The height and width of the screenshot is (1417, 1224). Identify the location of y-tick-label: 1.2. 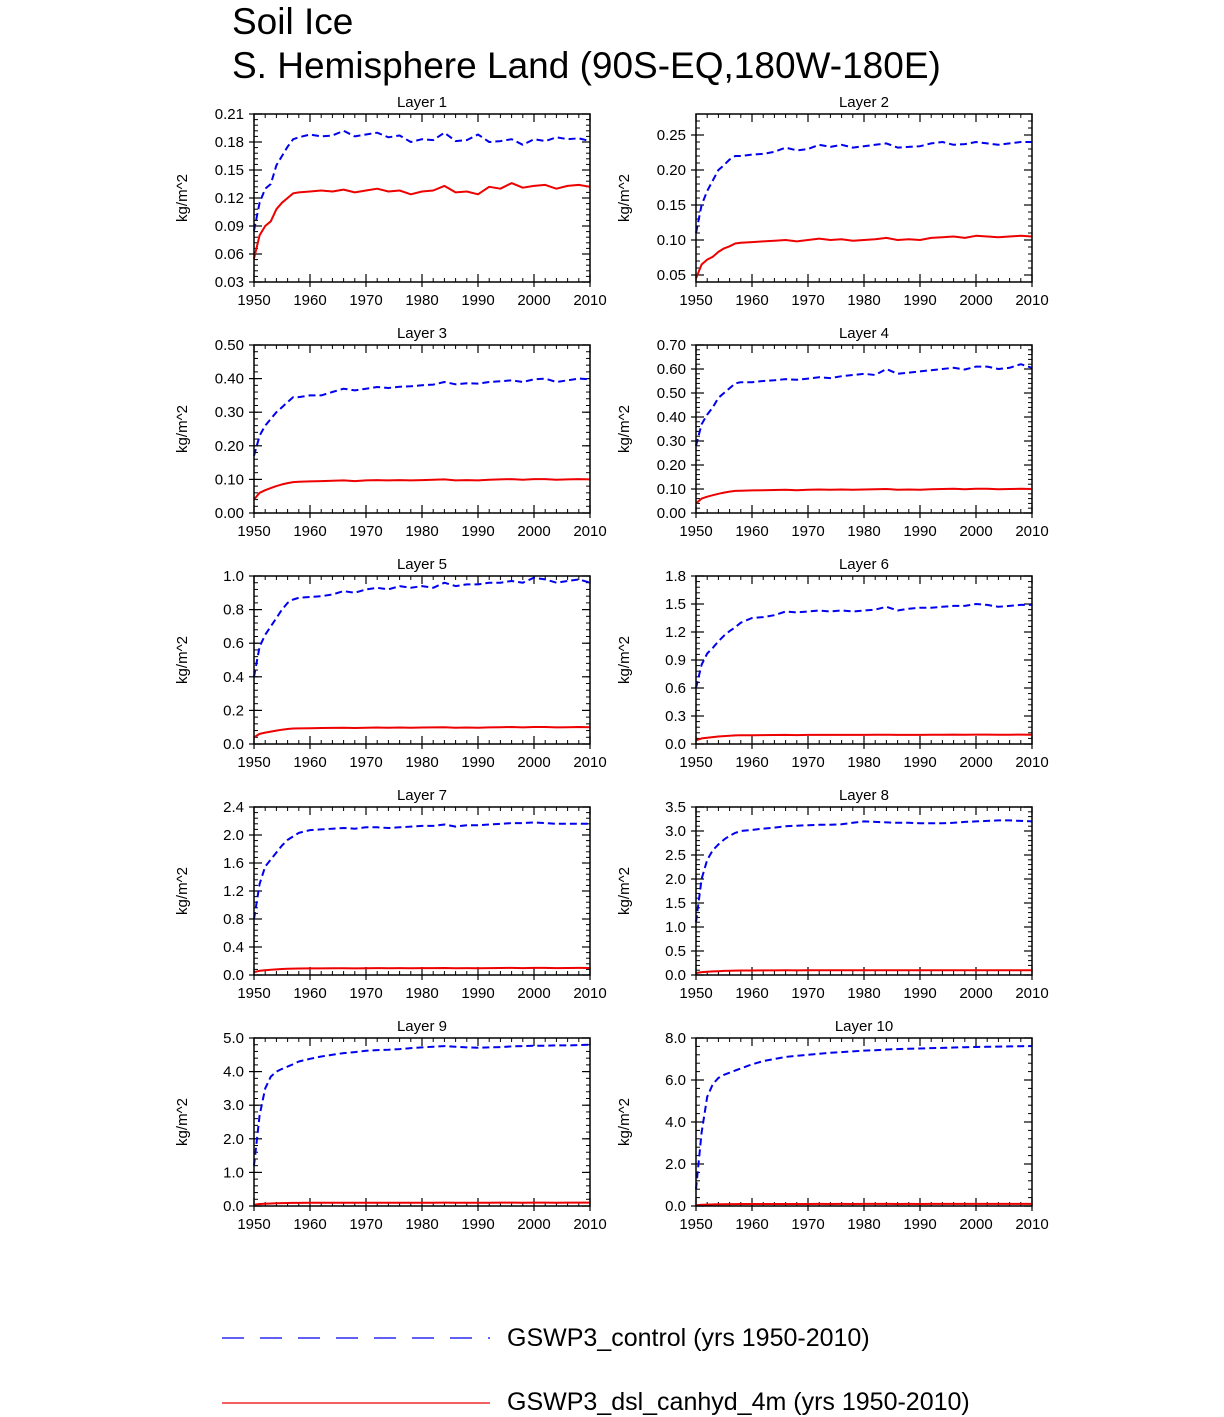
(675, 632).